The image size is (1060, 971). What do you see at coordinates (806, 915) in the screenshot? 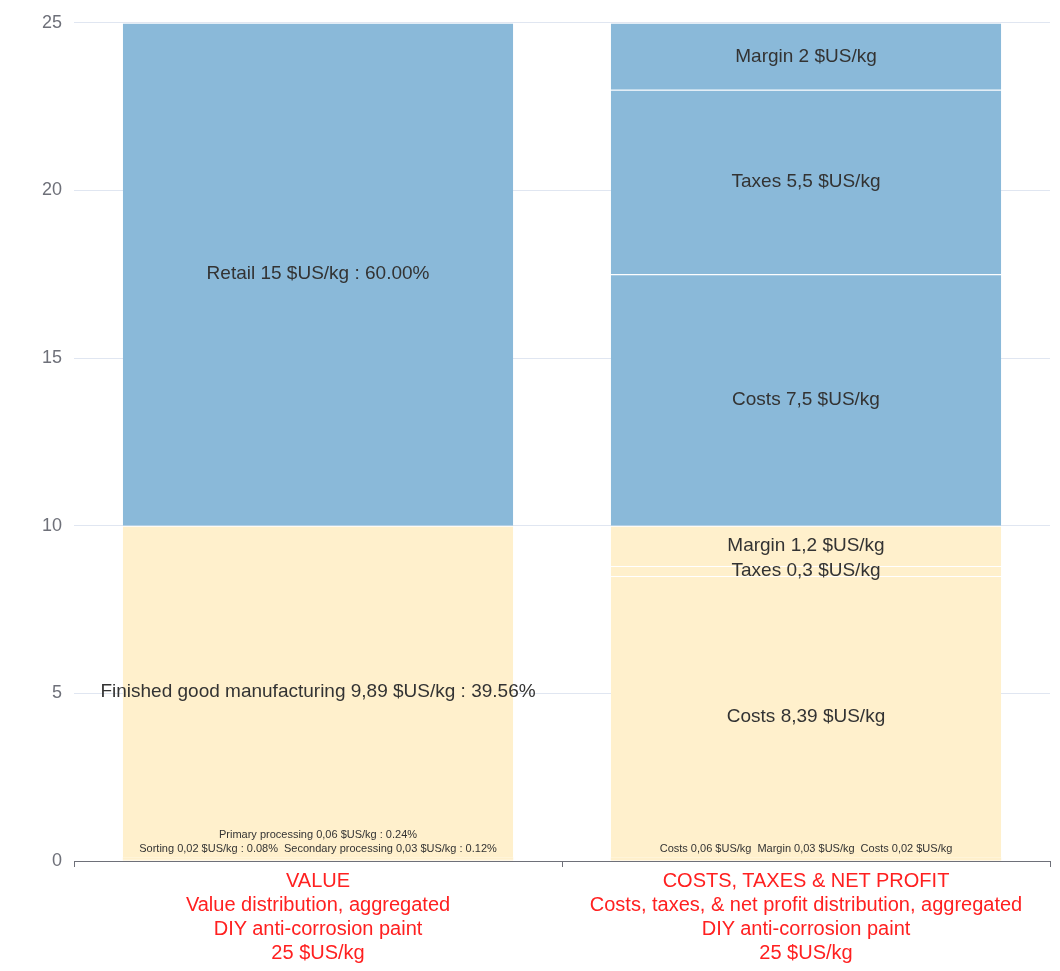
I see `x-tick-label: COSTS, TAXES & NET PROFIT Costs, taxes, & net profit distribution, aggregated DIY anti-corrosion paint 25 $US/kg` at bounding box center [806, 915].